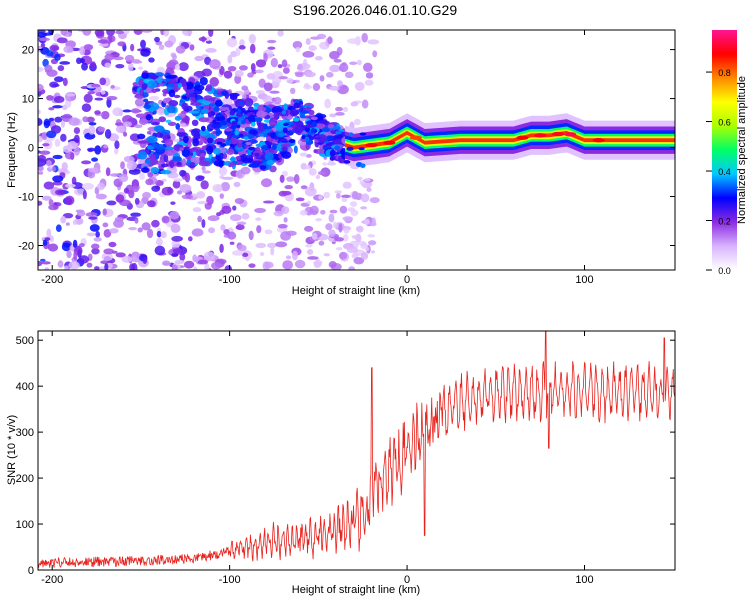  What do you see at coordinates (407, 580) in the screenshot?
I see `x-tick-label: 0` at bounding box center [407, 580].